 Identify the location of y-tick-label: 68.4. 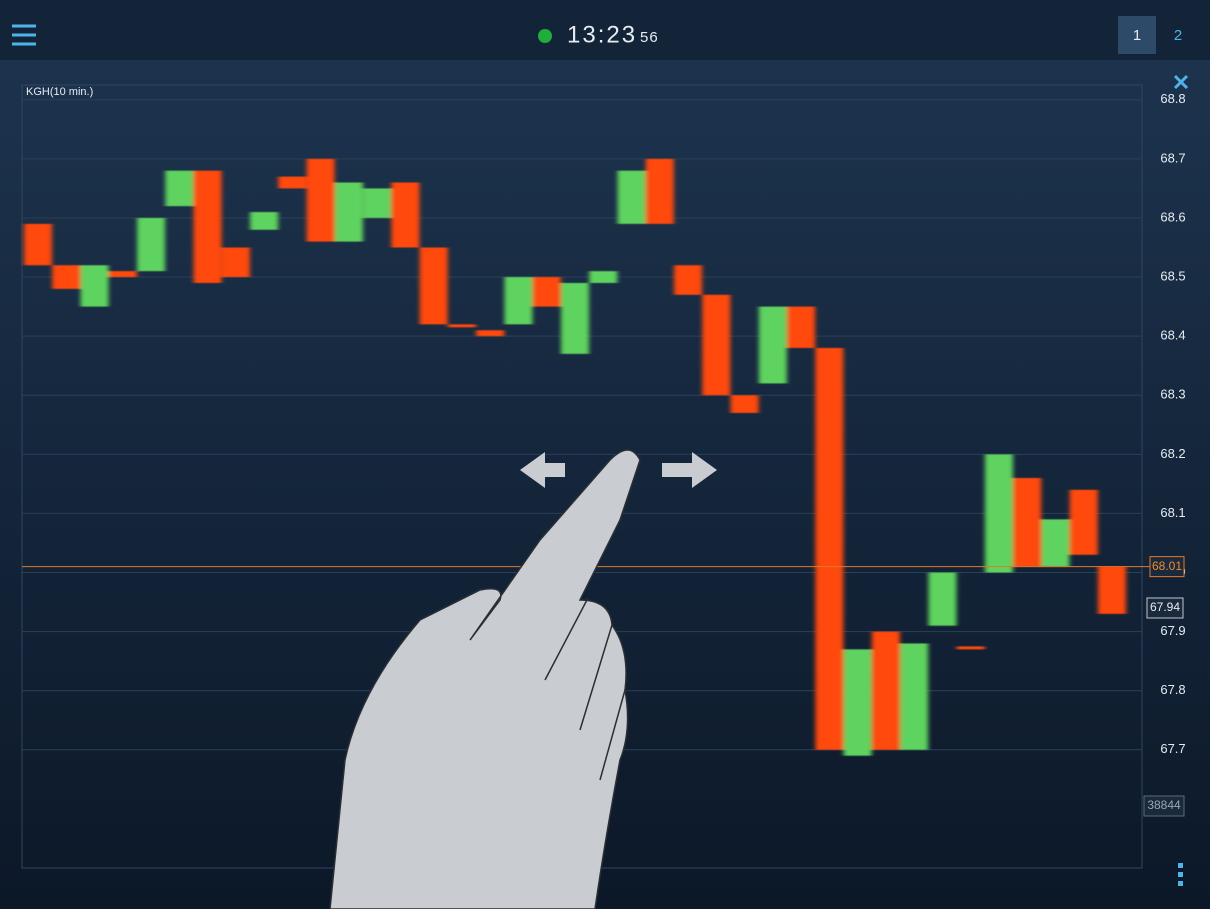
(1172, 335).